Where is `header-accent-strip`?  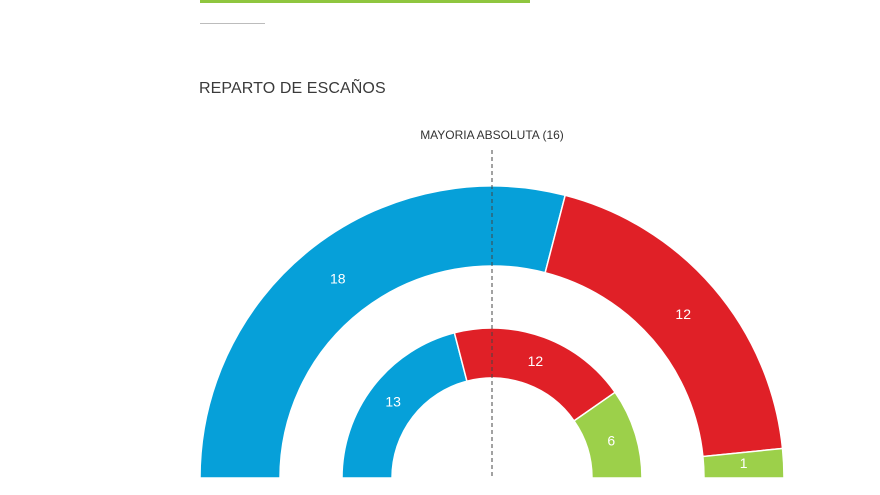
header-accent-strip is located at coordinates (365, 1).